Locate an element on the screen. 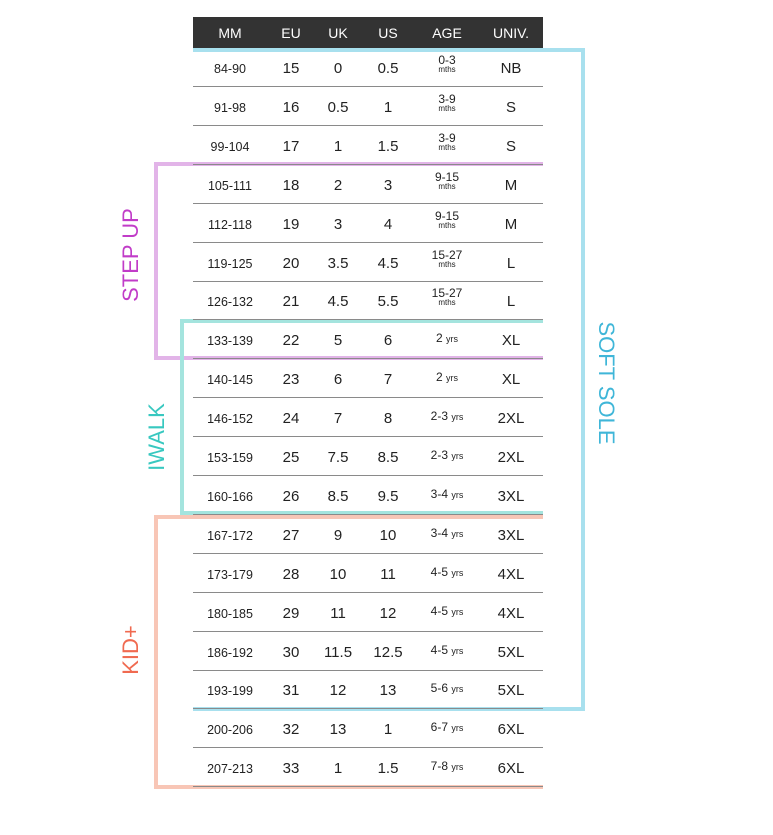 The height and width of the screenshot is (835, 773). step-up-label: STEP UP is located at coordinates (130, 255).